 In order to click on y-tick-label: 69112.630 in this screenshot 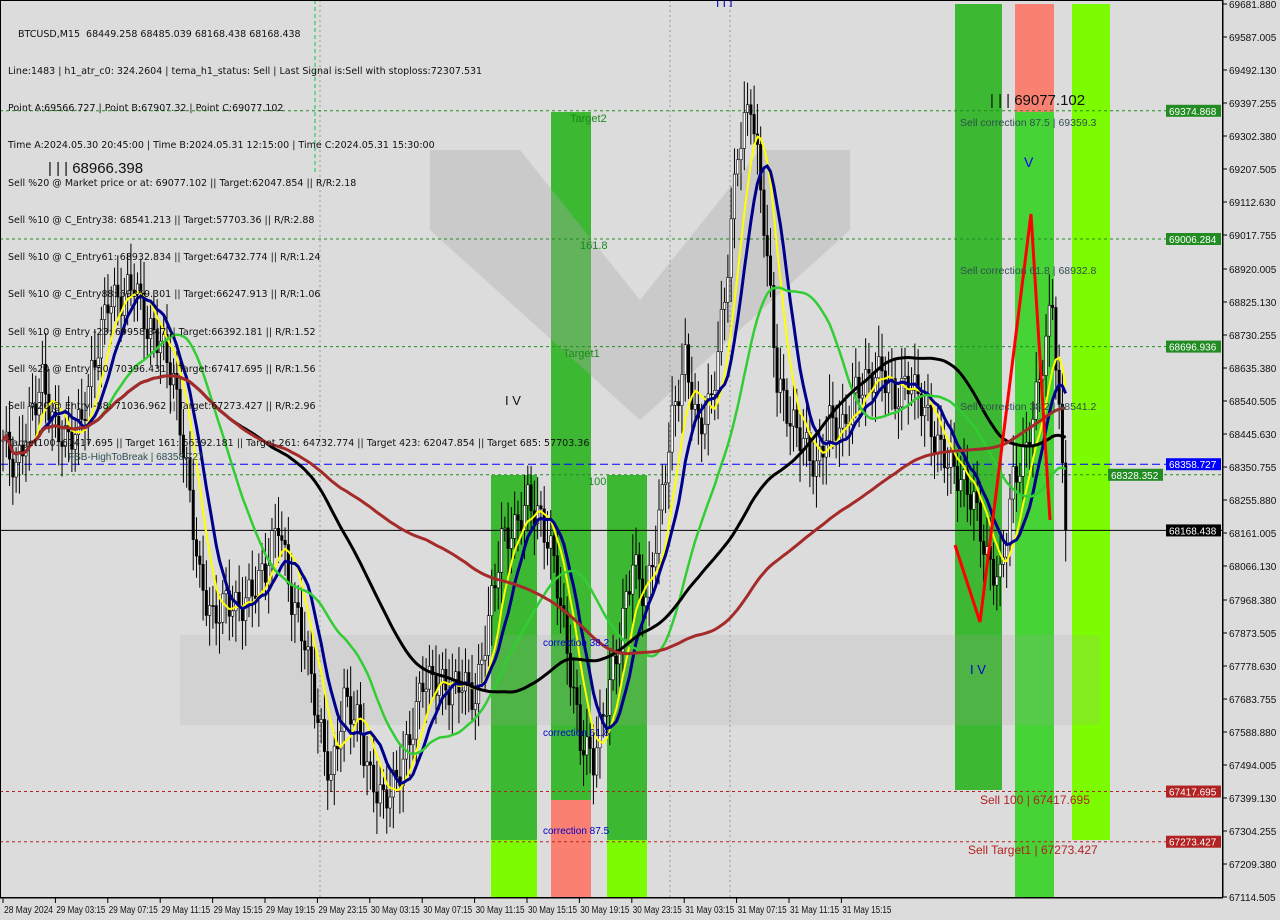, I will do `click(1252, 203)`.